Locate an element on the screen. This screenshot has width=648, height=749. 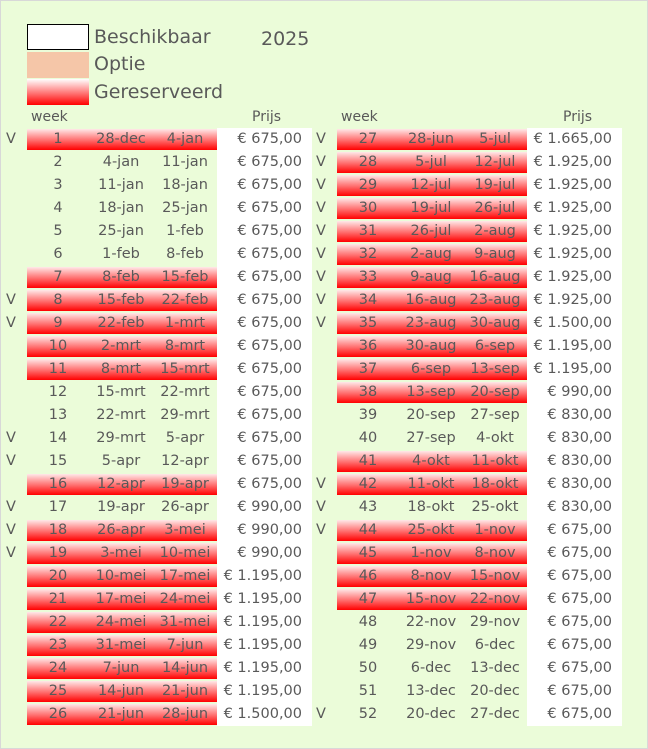
week-number: 46 is located at coordinates (368, 576).